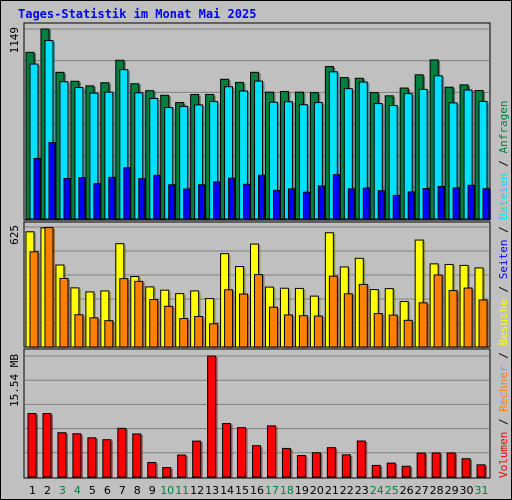 The height and width of the screenshot is (500, 512). What do you see at coordinates (503, 455) in the screenshot?
I see `legend-entry-volumen: Volumen` at bounding box center [503, 455].